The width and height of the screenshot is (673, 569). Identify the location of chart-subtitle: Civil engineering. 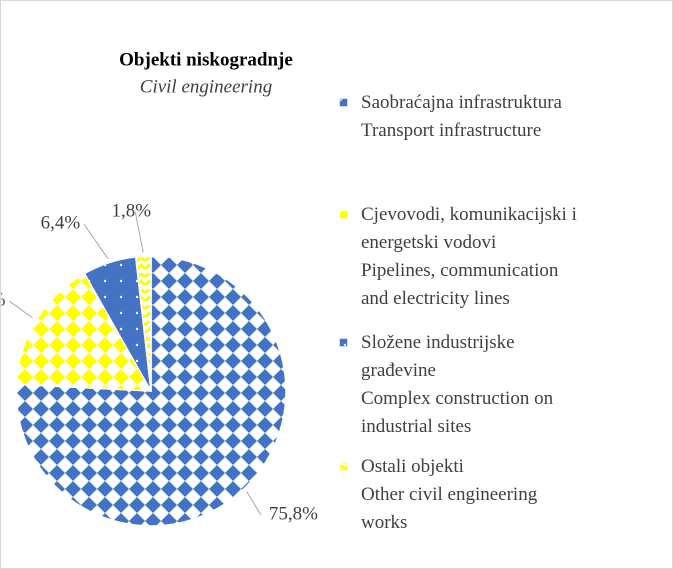
(206, 86).